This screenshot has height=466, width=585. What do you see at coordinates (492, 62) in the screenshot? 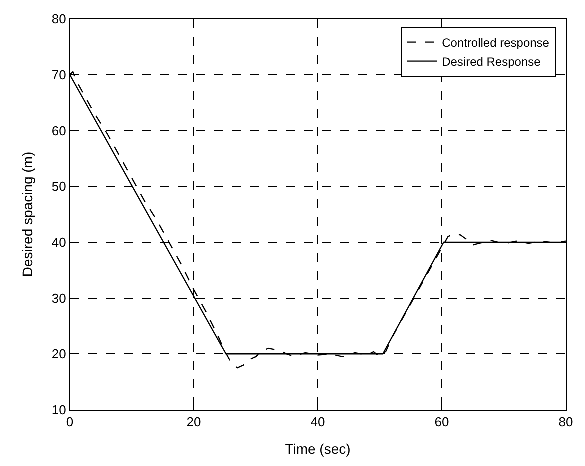
I see `legend-label: Desired Response` at bounding box center [492, 62].